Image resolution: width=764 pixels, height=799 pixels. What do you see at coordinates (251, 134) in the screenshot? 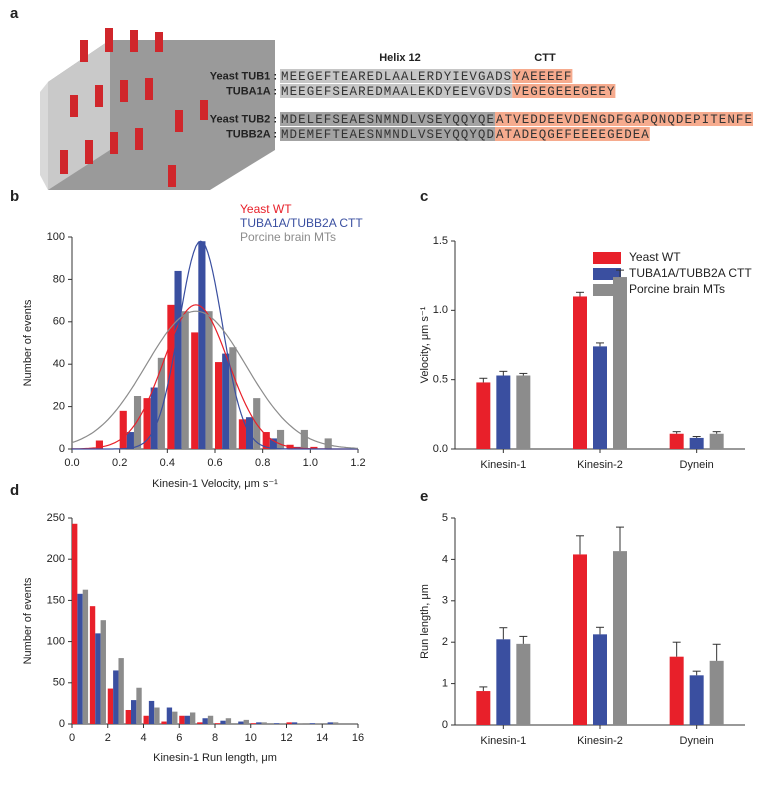
I see `sequence-name: TUBB2A :` at bounding box center [251, 134].